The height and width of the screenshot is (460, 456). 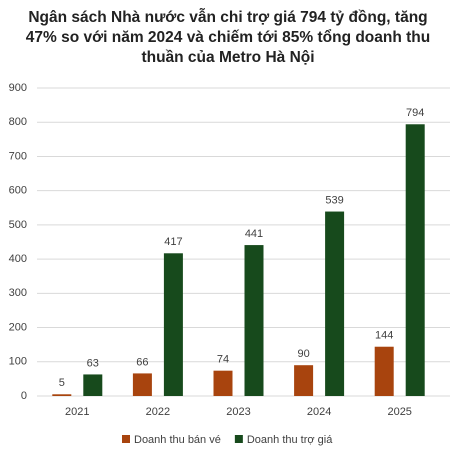 What do you see at coordinates (18, 191) in the screenshot?
I see `y-tick-label: 600` at bounding box center [18, 191].